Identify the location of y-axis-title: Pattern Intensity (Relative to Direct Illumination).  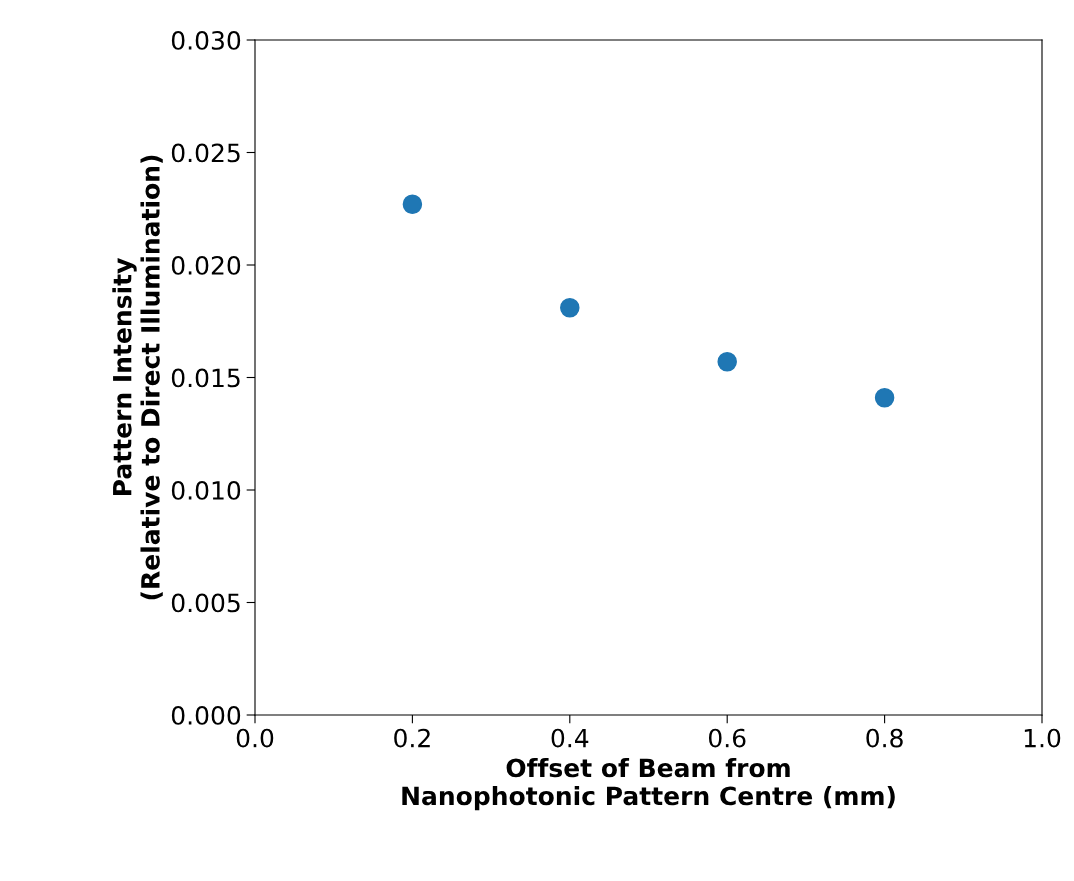
(137, 377).